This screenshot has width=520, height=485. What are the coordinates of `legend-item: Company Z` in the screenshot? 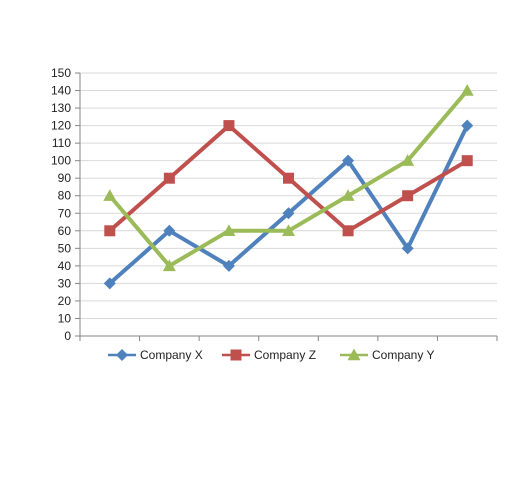 It's located at (269, 355).